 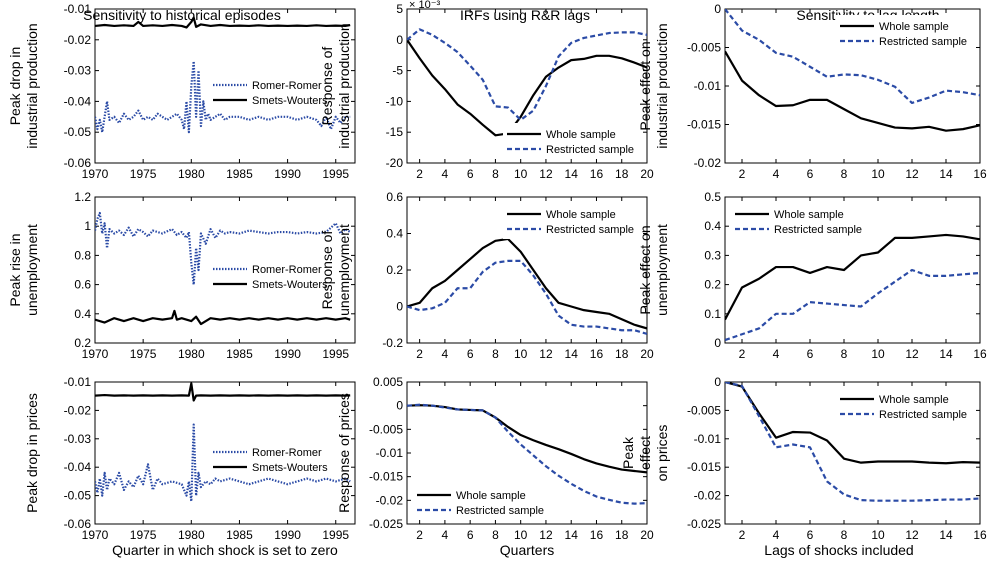 What do you see at coordinates (527, 88) in the screenshot?
I see `panel-0-1-series-whole-sample` at bounding box center [527, 88].